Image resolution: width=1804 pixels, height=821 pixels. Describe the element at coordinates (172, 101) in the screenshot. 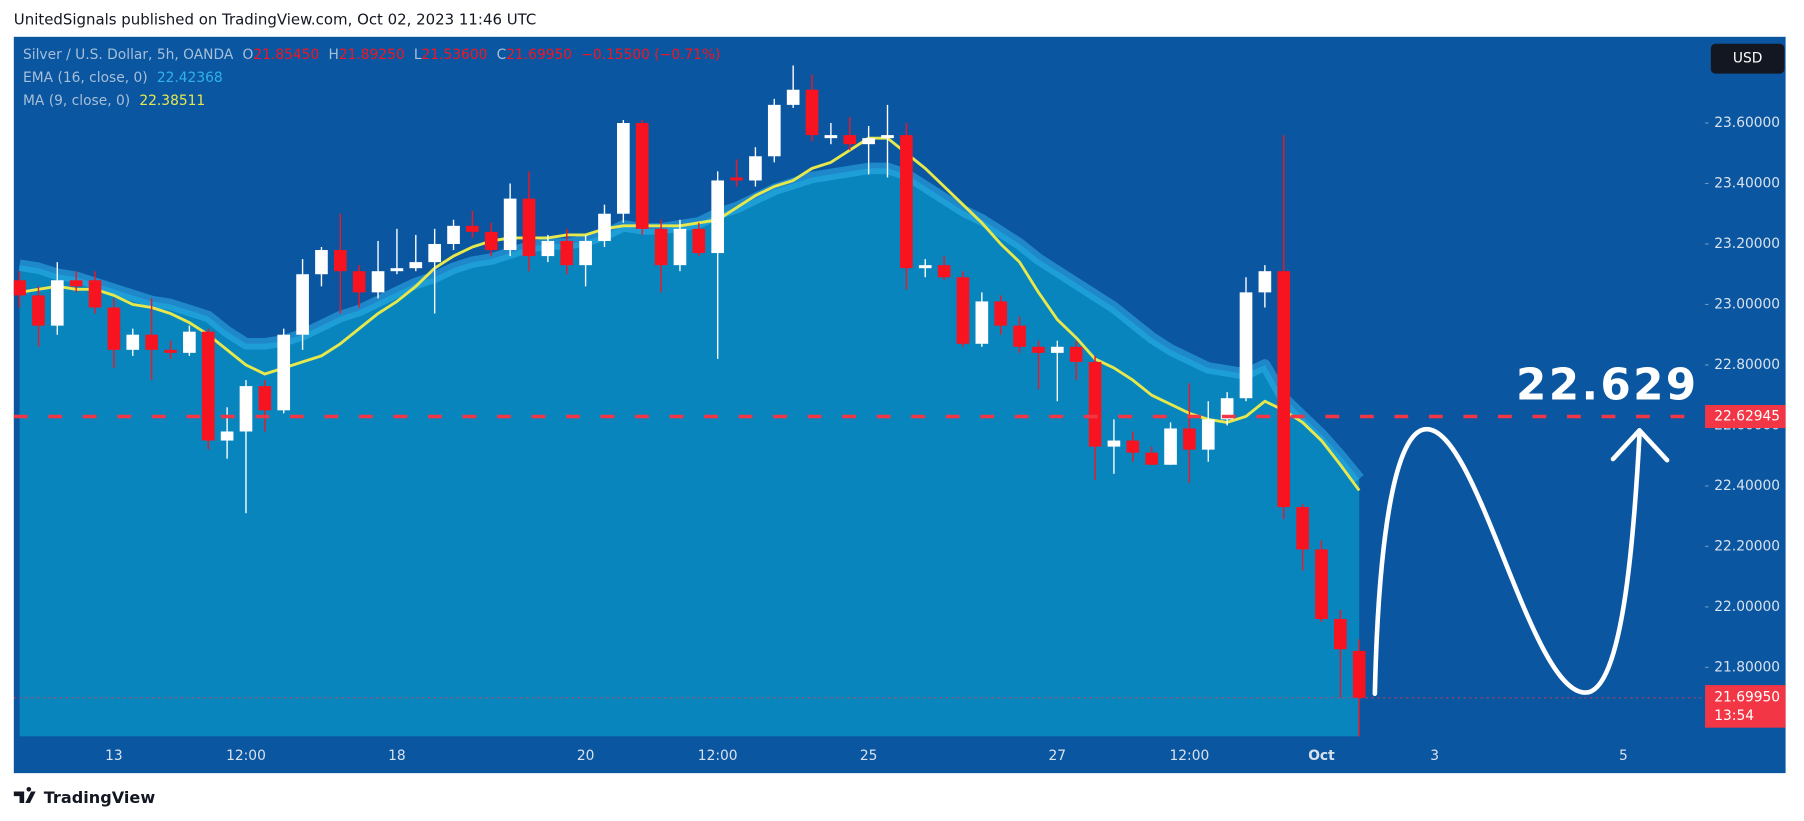

I see `indicator-value: 22.38511` at that location.